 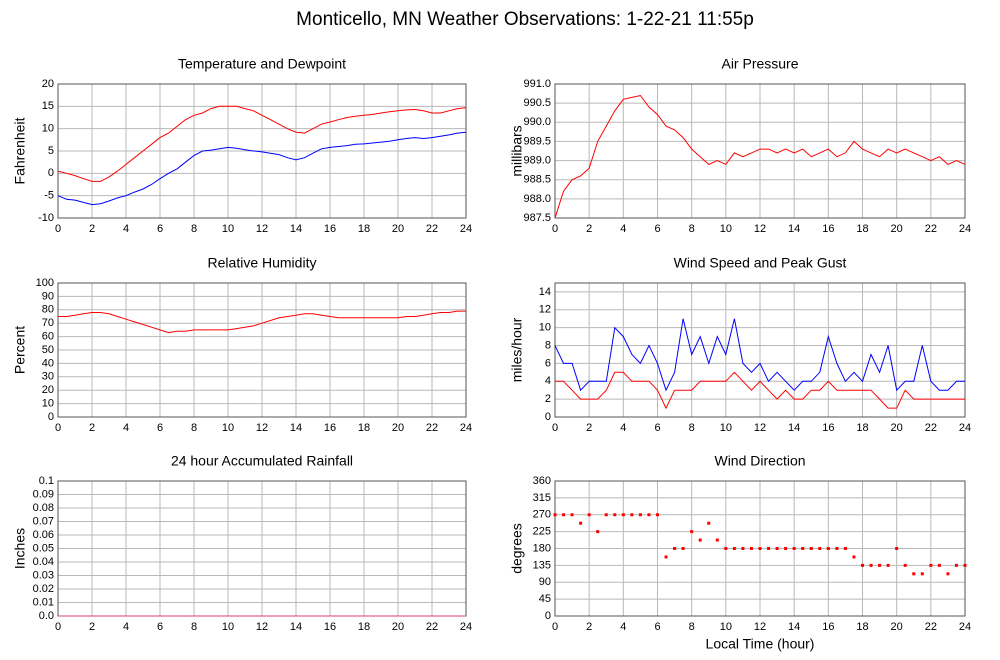 I want to click on y-tick-label: 0.09, so click(x=43, y=494).